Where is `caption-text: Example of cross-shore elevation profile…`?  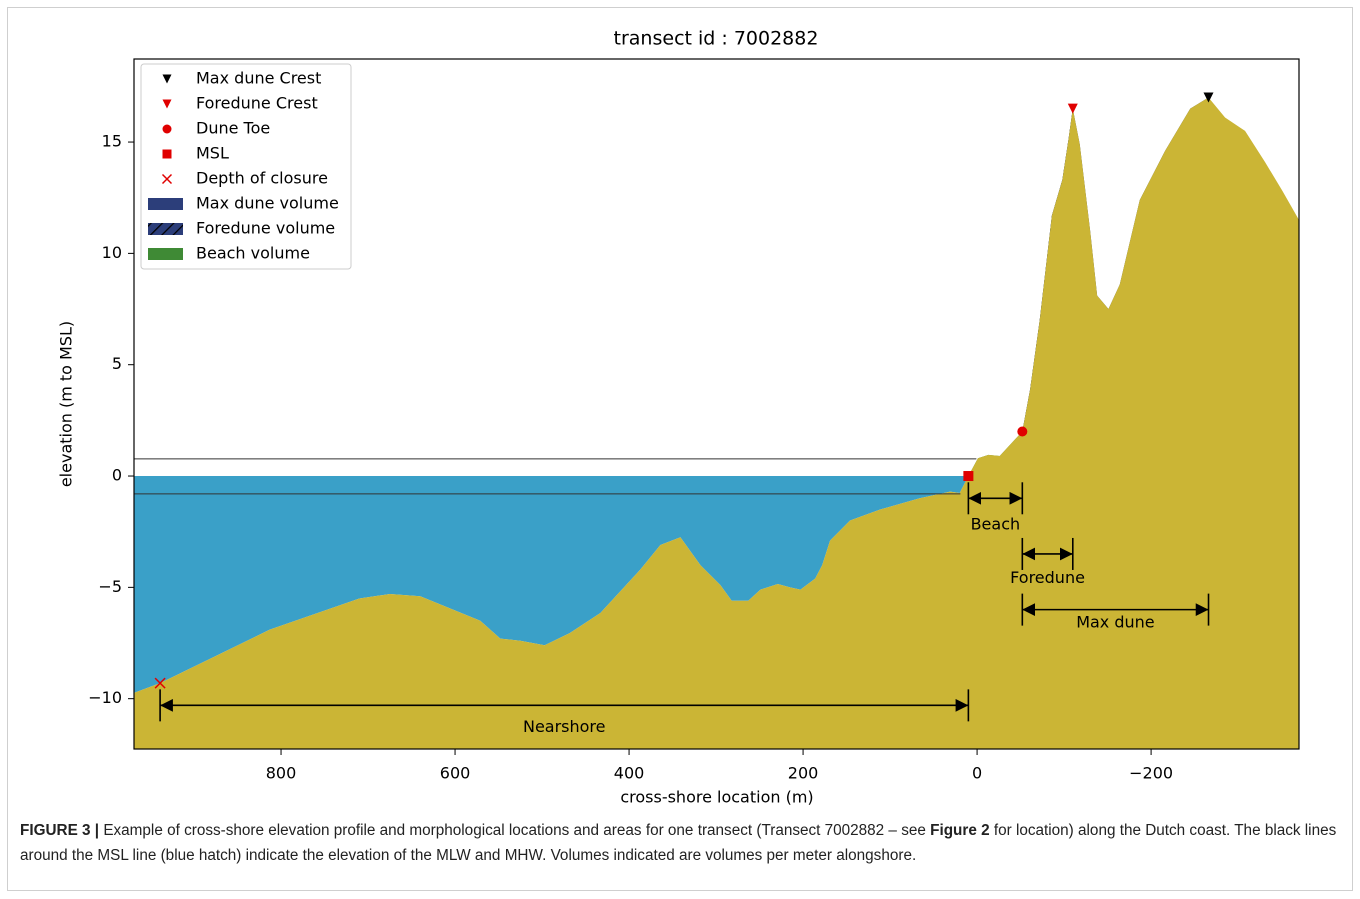
caption-text: Example of cross-shore elevation profile… is located at coordinates (515, 830).